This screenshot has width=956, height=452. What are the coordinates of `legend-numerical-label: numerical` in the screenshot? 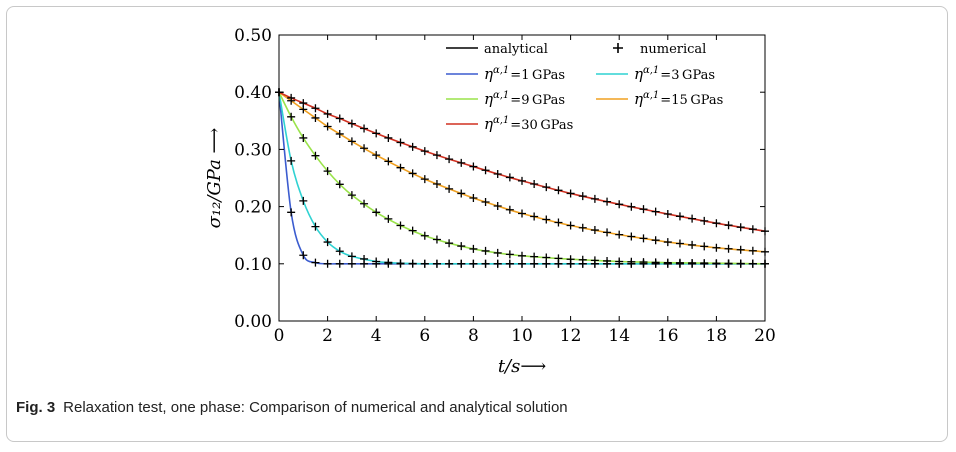 It's located at (673, 49).